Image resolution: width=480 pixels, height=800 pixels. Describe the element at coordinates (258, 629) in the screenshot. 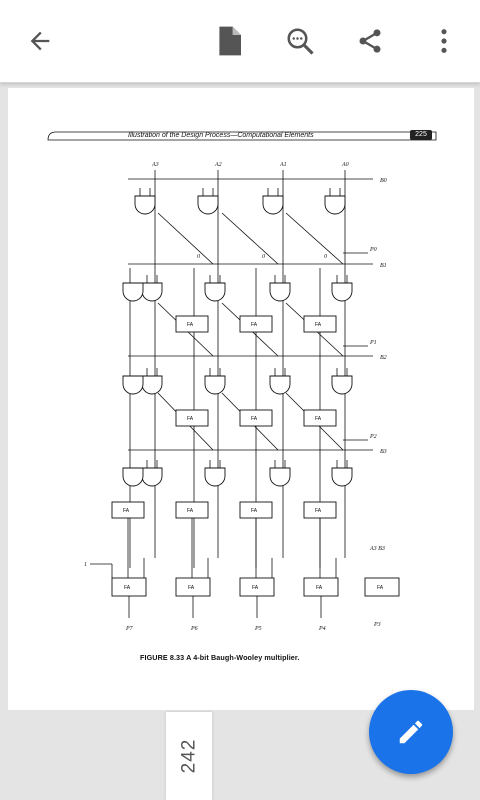

I see `label-p5: P5` at that location.